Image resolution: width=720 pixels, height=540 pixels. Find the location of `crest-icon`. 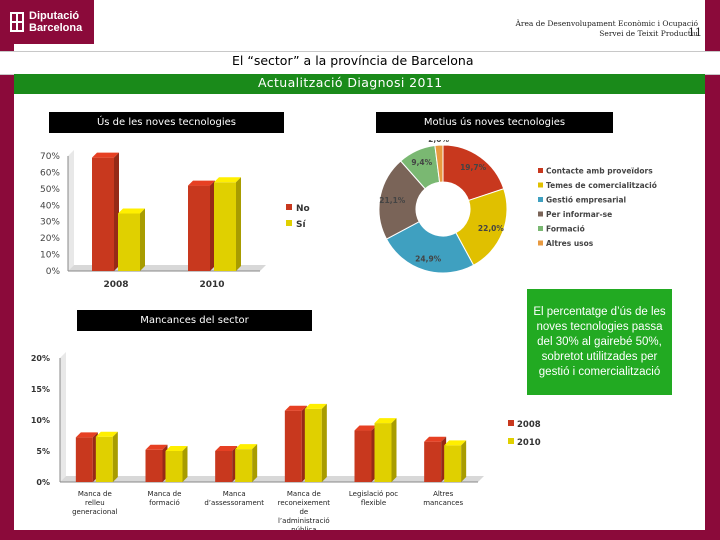

crest-icon is located at coordinates (17, 22).